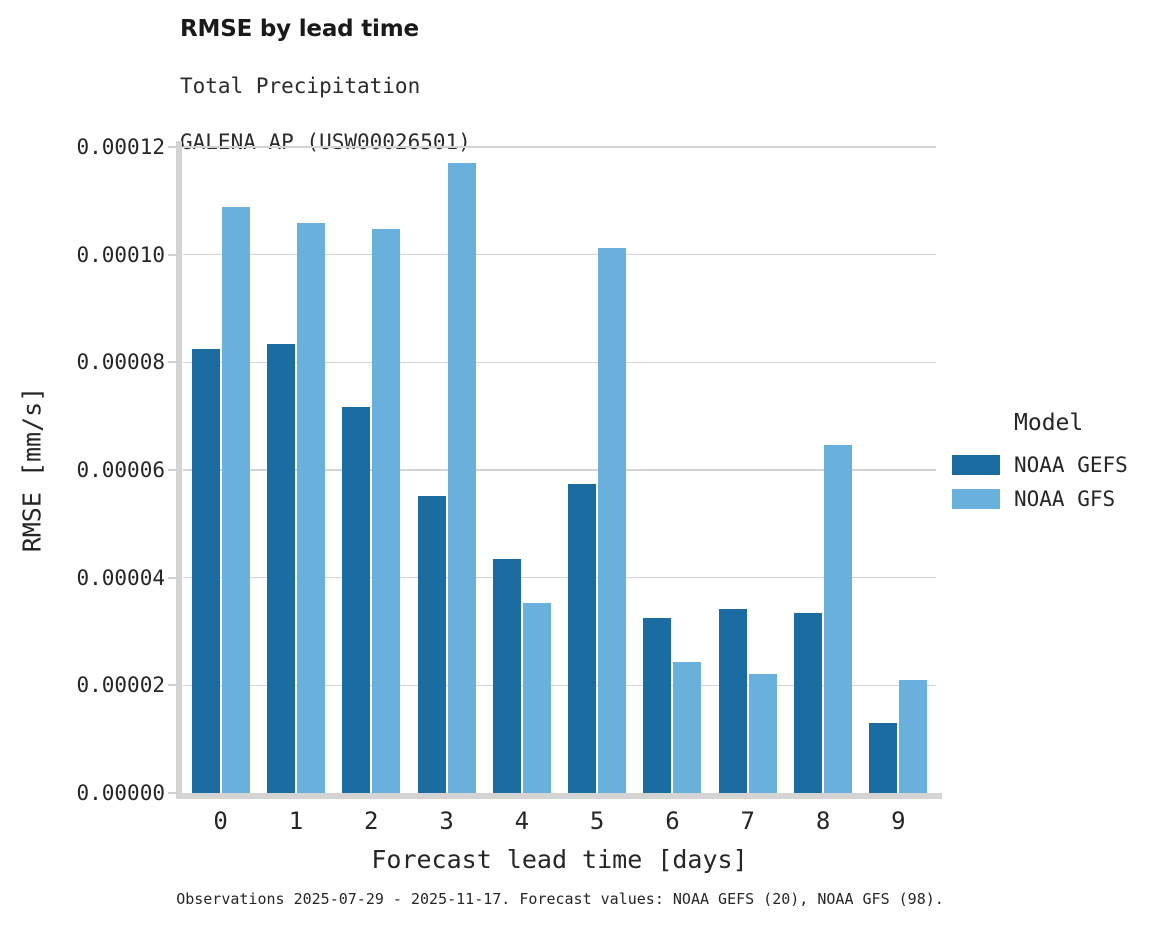  I want to click on x-axis-tick-label: 3, so click(446, 821).